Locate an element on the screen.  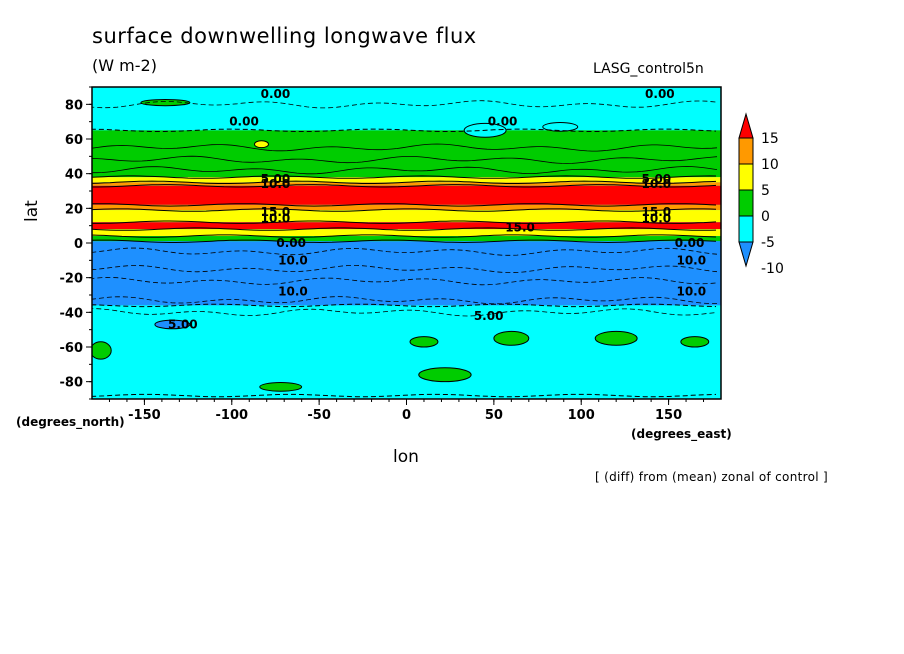
x-tick-label: -150 is located at coordinates (144, 415).